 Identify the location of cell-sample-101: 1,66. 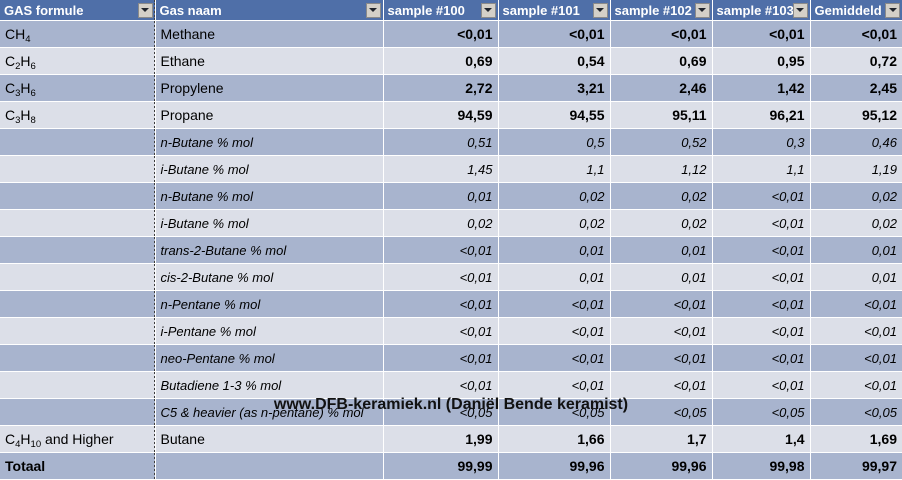
(554, 439).